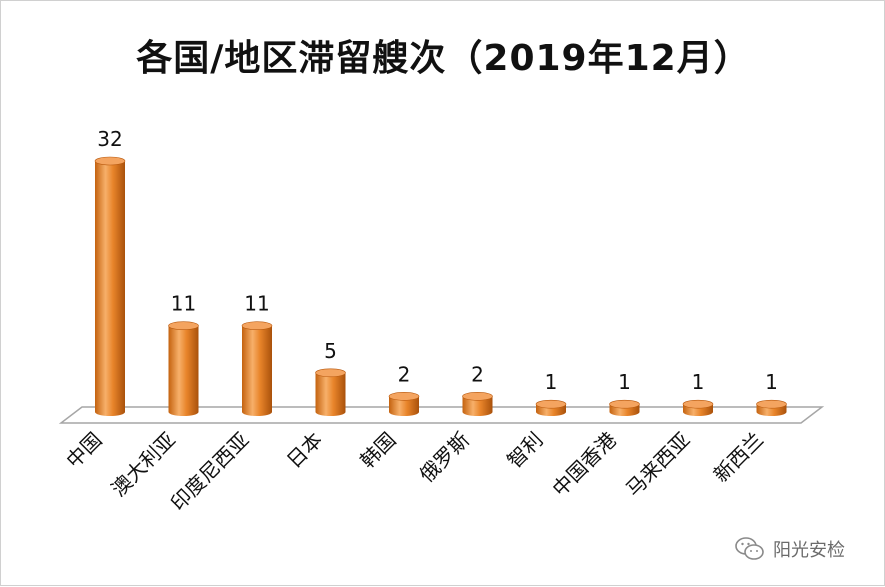  Describe the element at coordinates (738, 457) in the screenshot. I see `category-label: 新西兰` at that location.